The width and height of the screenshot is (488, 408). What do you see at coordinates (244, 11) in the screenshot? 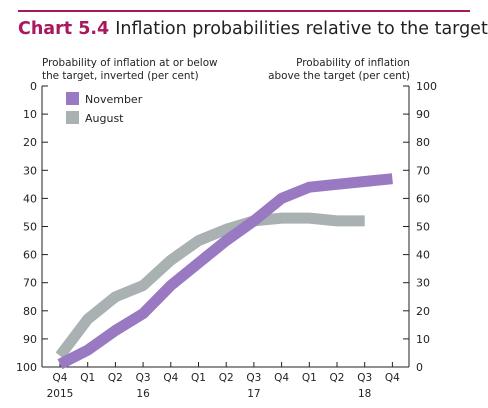
I see `title-rule` at bounding box center [244, 11].